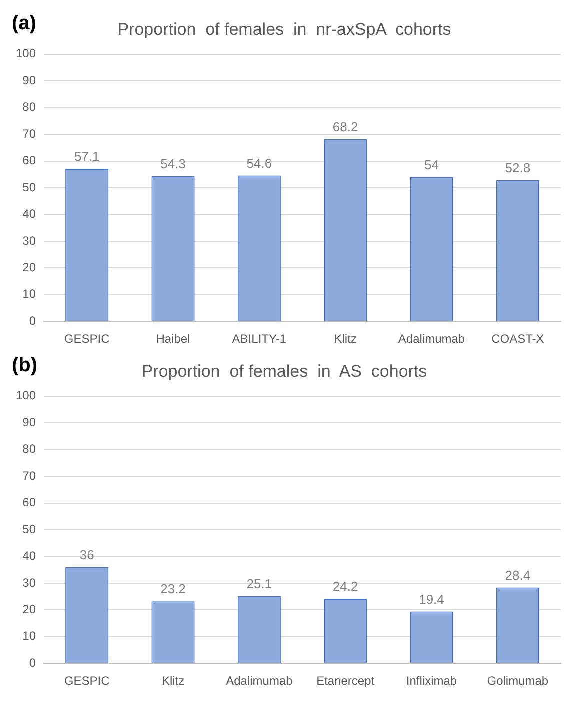 The image size is (577, 705). What do you see at coordinates (432, 681) in the screenshot?
I see `x-tick-label: Infliximab` at bounding box center [432, 681].